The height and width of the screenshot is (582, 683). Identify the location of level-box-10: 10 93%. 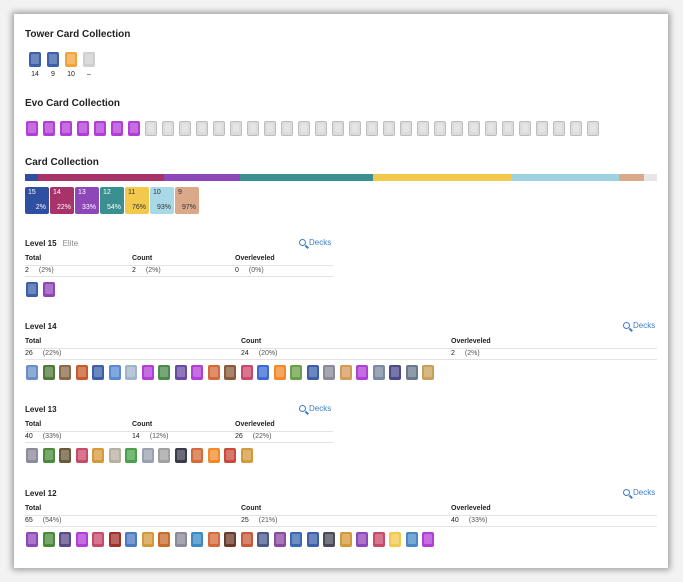
(162, 200).